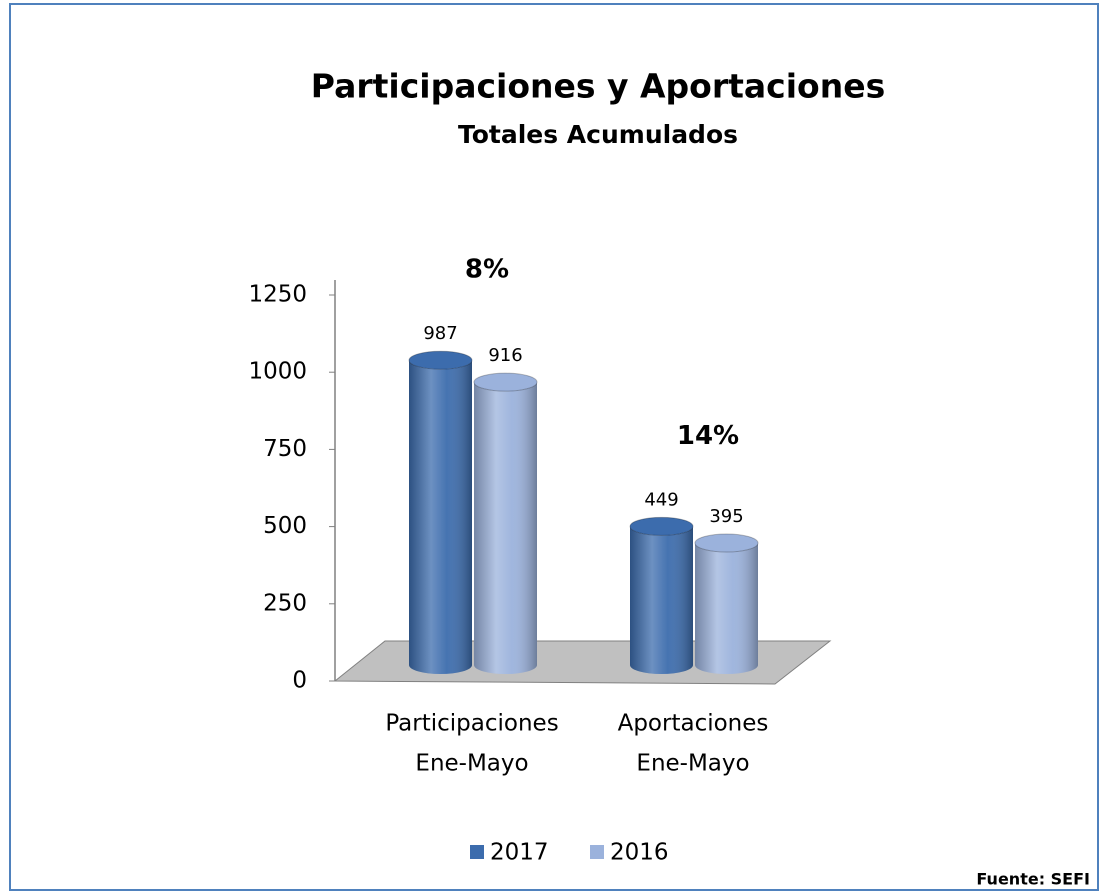 This screenshot has height=894, width=1106. What do you see at coordinates (487, 270) in the screenshot?
I see `annotation: 8%` at bounding box center [487, 270].